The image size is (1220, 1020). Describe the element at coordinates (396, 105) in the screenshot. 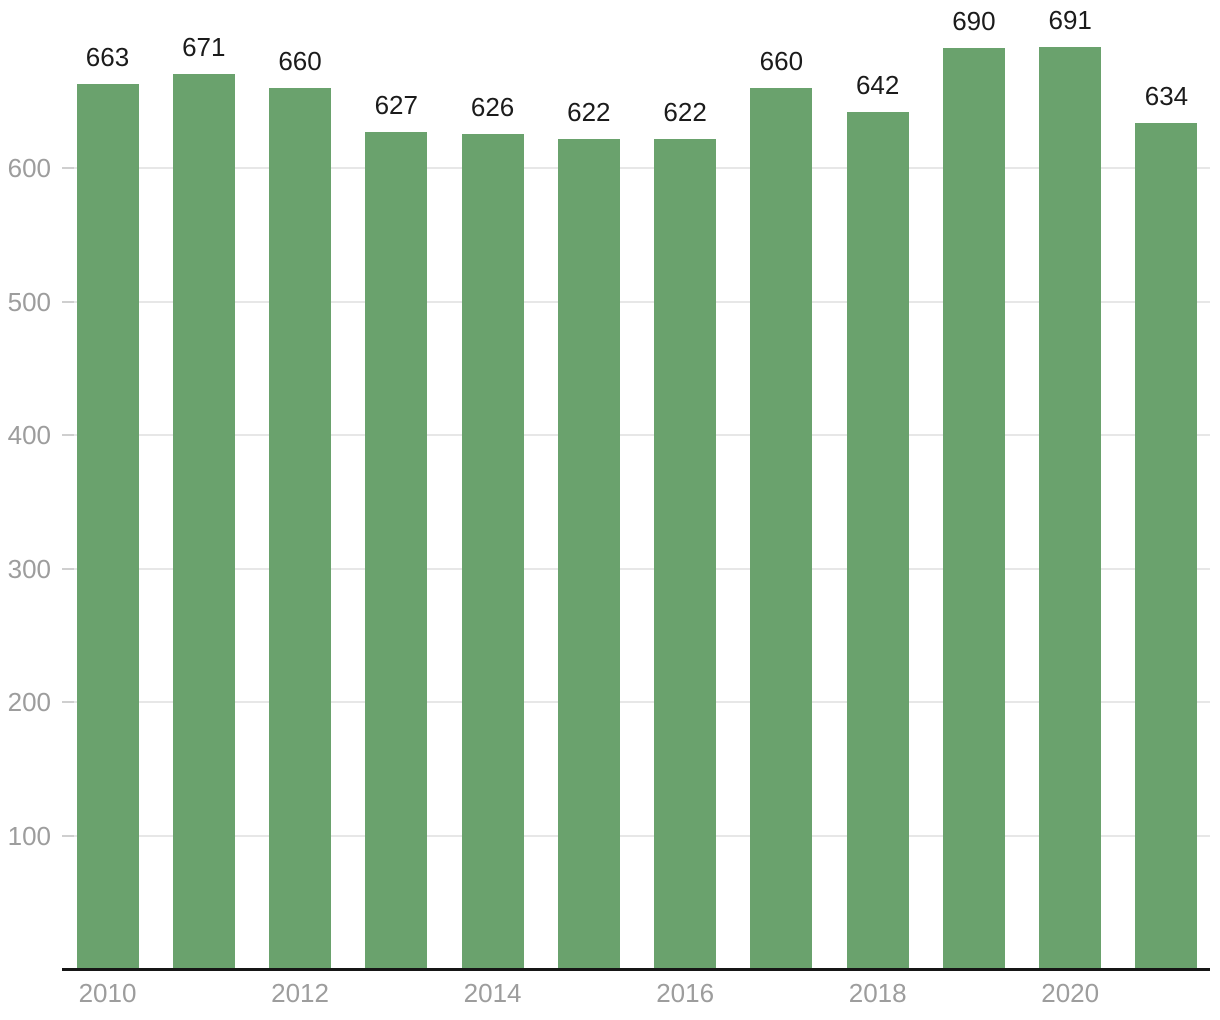

I see `bar-value-label: 627` at that location.